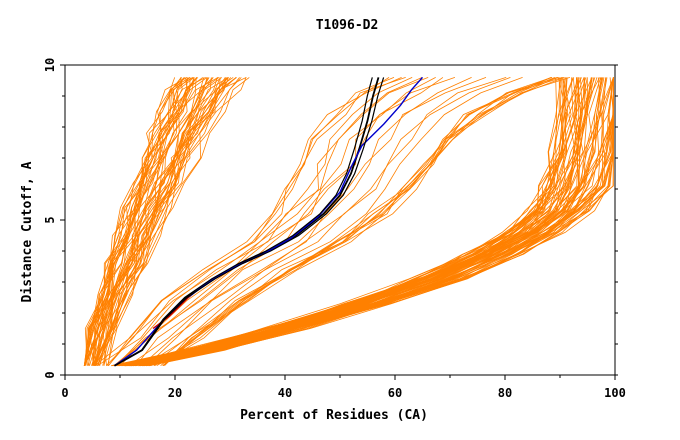 Image resolution: width=680 pixels, height=440 pixels. What do you see at coordinates (615, 393) in the screenshot?
I see `x-tick-label: 100` at bounding box center [615, 393].